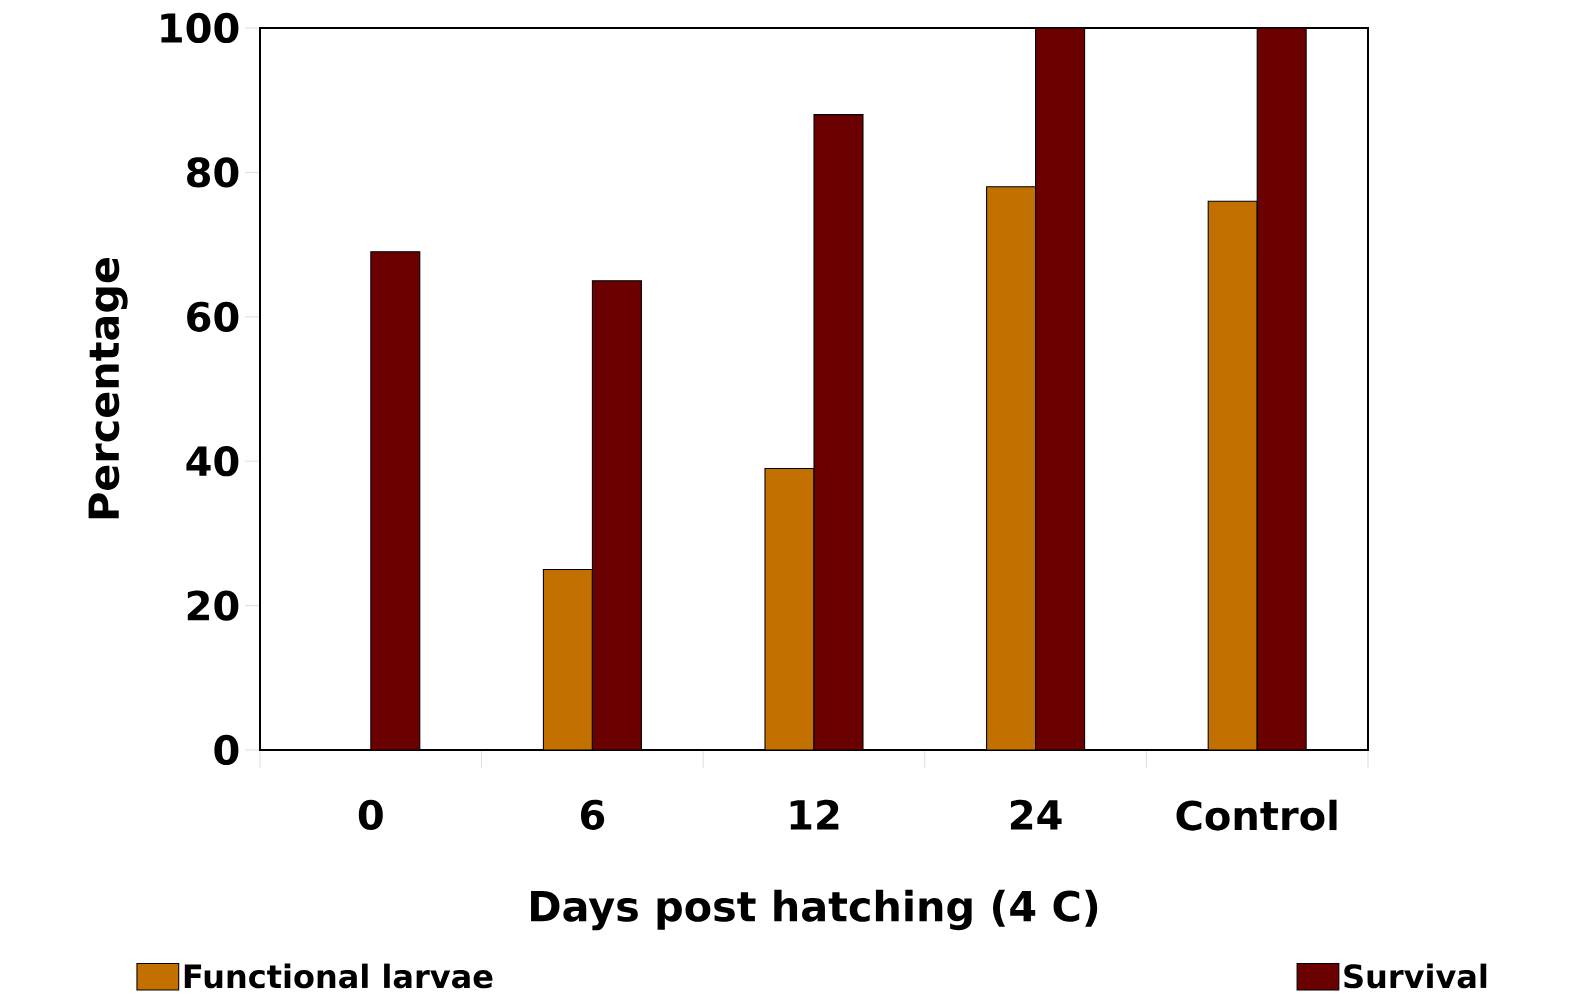 Image resolution: width=1579 pixels, height=1000 pixels. I want to click on y-tick-label: 60, so click(213, 316).